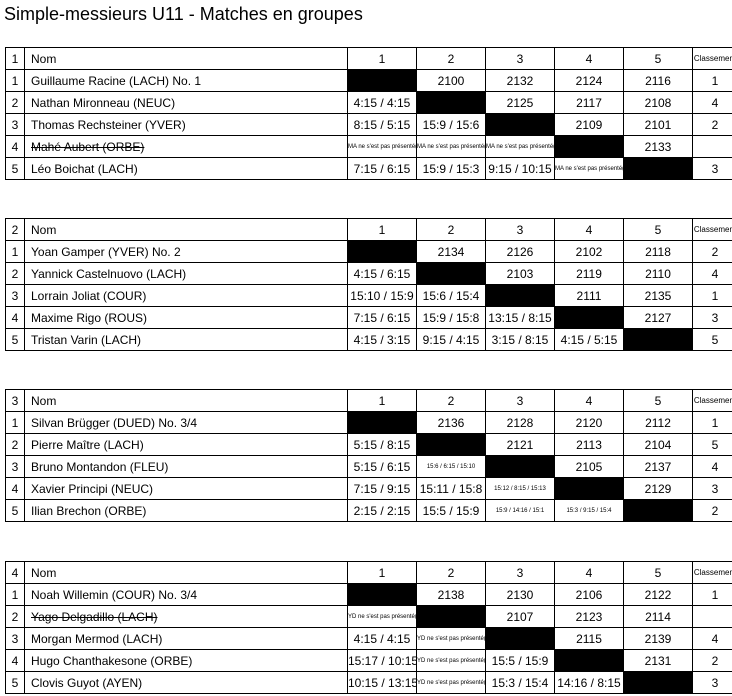  What do you see at coordinates (589, 229) in the screenshot?
I see `header-col: 4` at bounding box center [589, 229].